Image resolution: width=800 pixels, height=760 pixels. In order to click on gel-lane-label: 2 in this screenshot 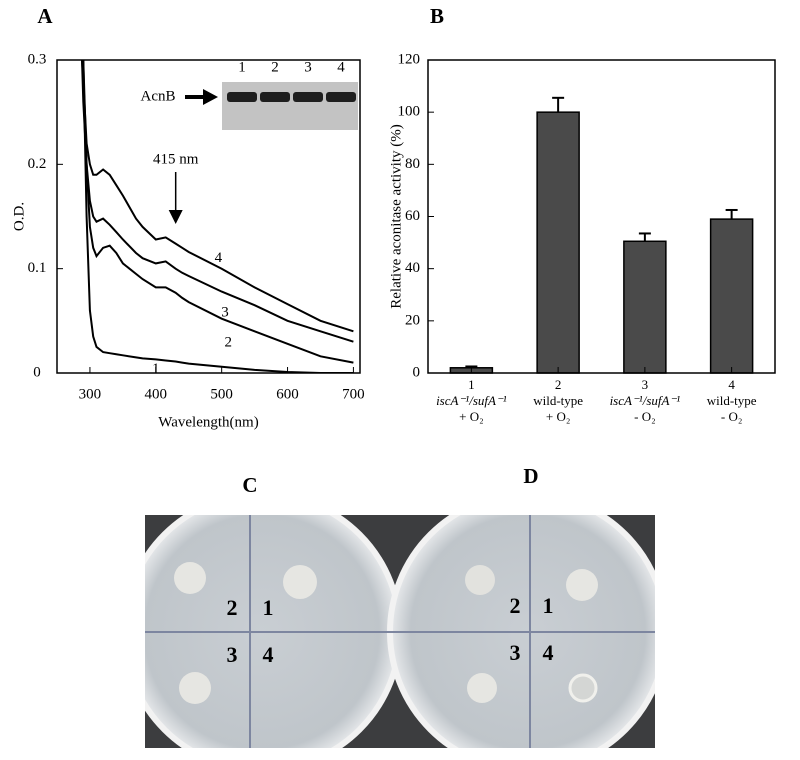, I will do `click(275, 67)`.